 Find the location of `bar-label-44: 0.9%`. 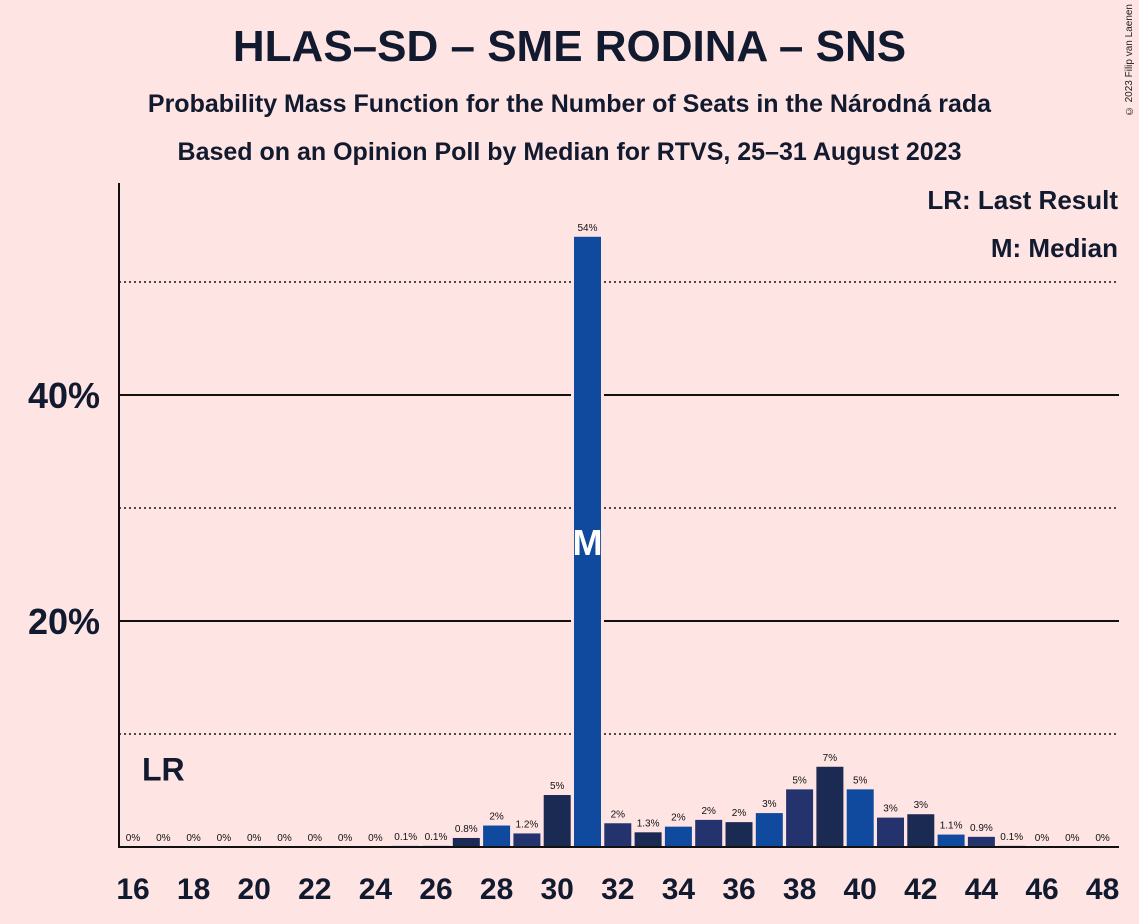

bar-label-44: 0.9% is located at coordinates (981, 828).